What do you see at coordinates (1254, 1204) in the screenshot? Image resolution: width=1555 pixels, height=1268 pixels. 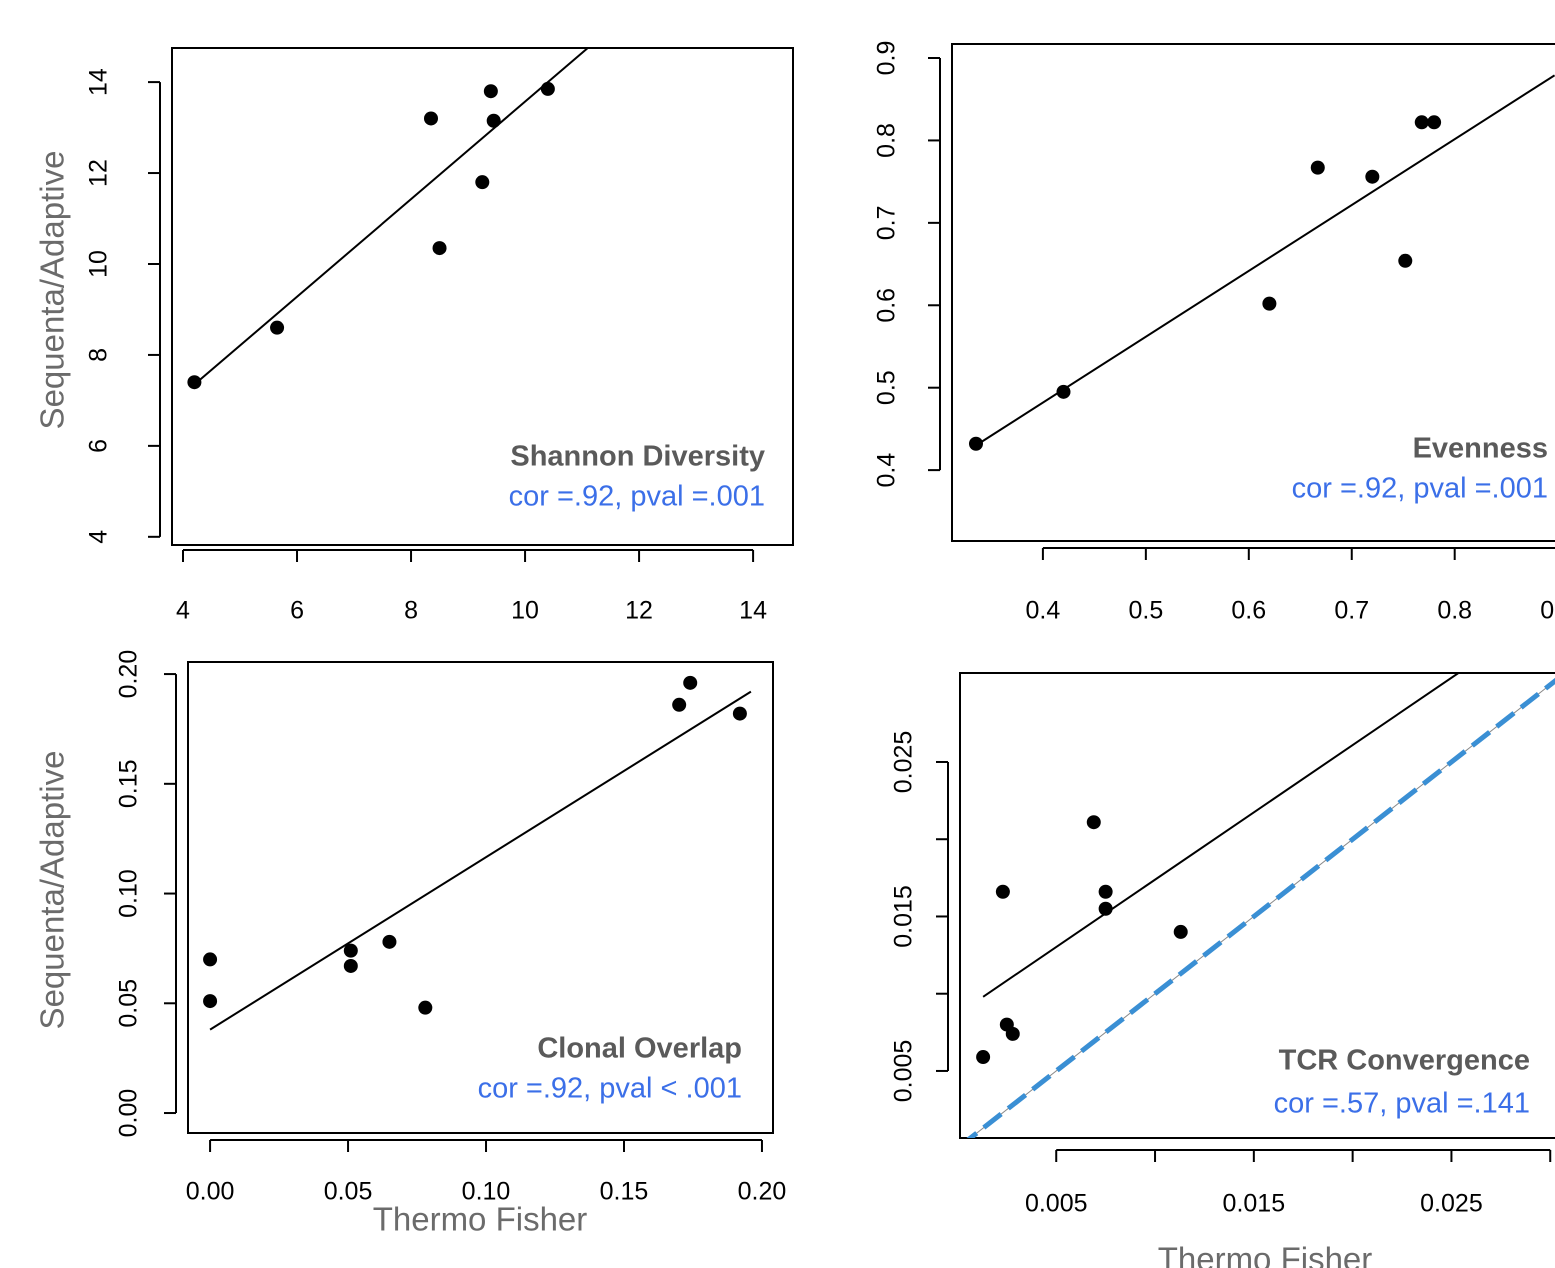 I see `x-tick-label: 0.015` at bounding box center [1254, 1204].